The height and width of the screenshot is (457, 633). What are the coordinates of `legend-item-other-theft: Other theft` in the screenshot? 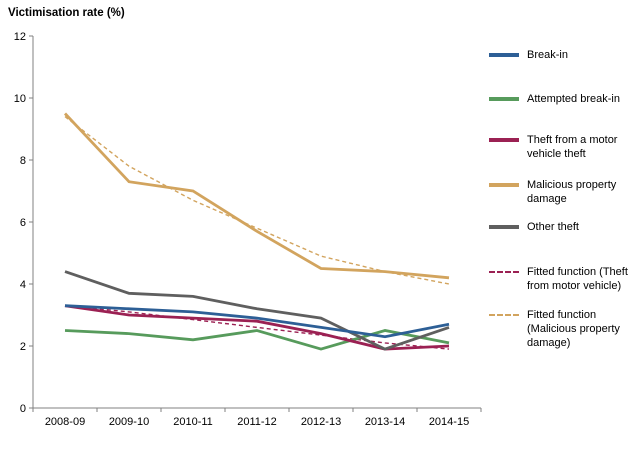 It's located at (561, 227).